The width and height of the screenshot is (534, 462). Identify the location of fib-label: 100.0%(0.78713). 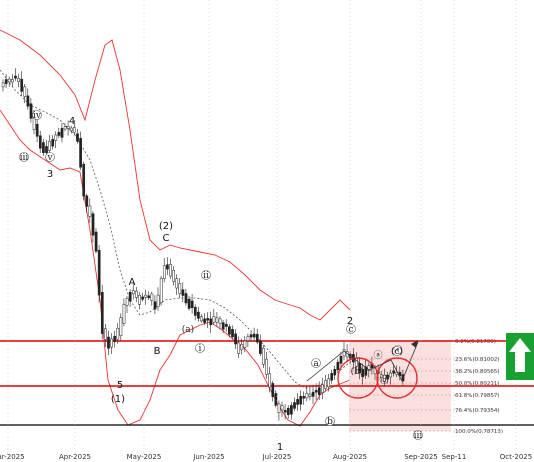
(479, 432).